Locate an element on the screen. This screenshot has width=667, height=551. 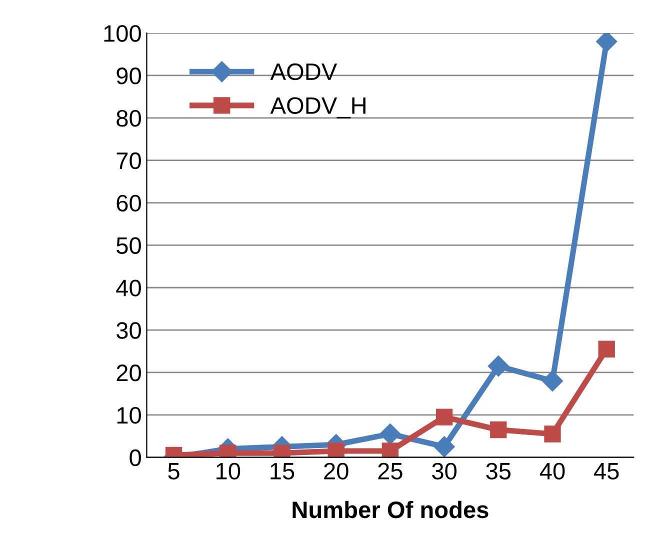
legend-label: AODV is located at coordinates (304, 71).